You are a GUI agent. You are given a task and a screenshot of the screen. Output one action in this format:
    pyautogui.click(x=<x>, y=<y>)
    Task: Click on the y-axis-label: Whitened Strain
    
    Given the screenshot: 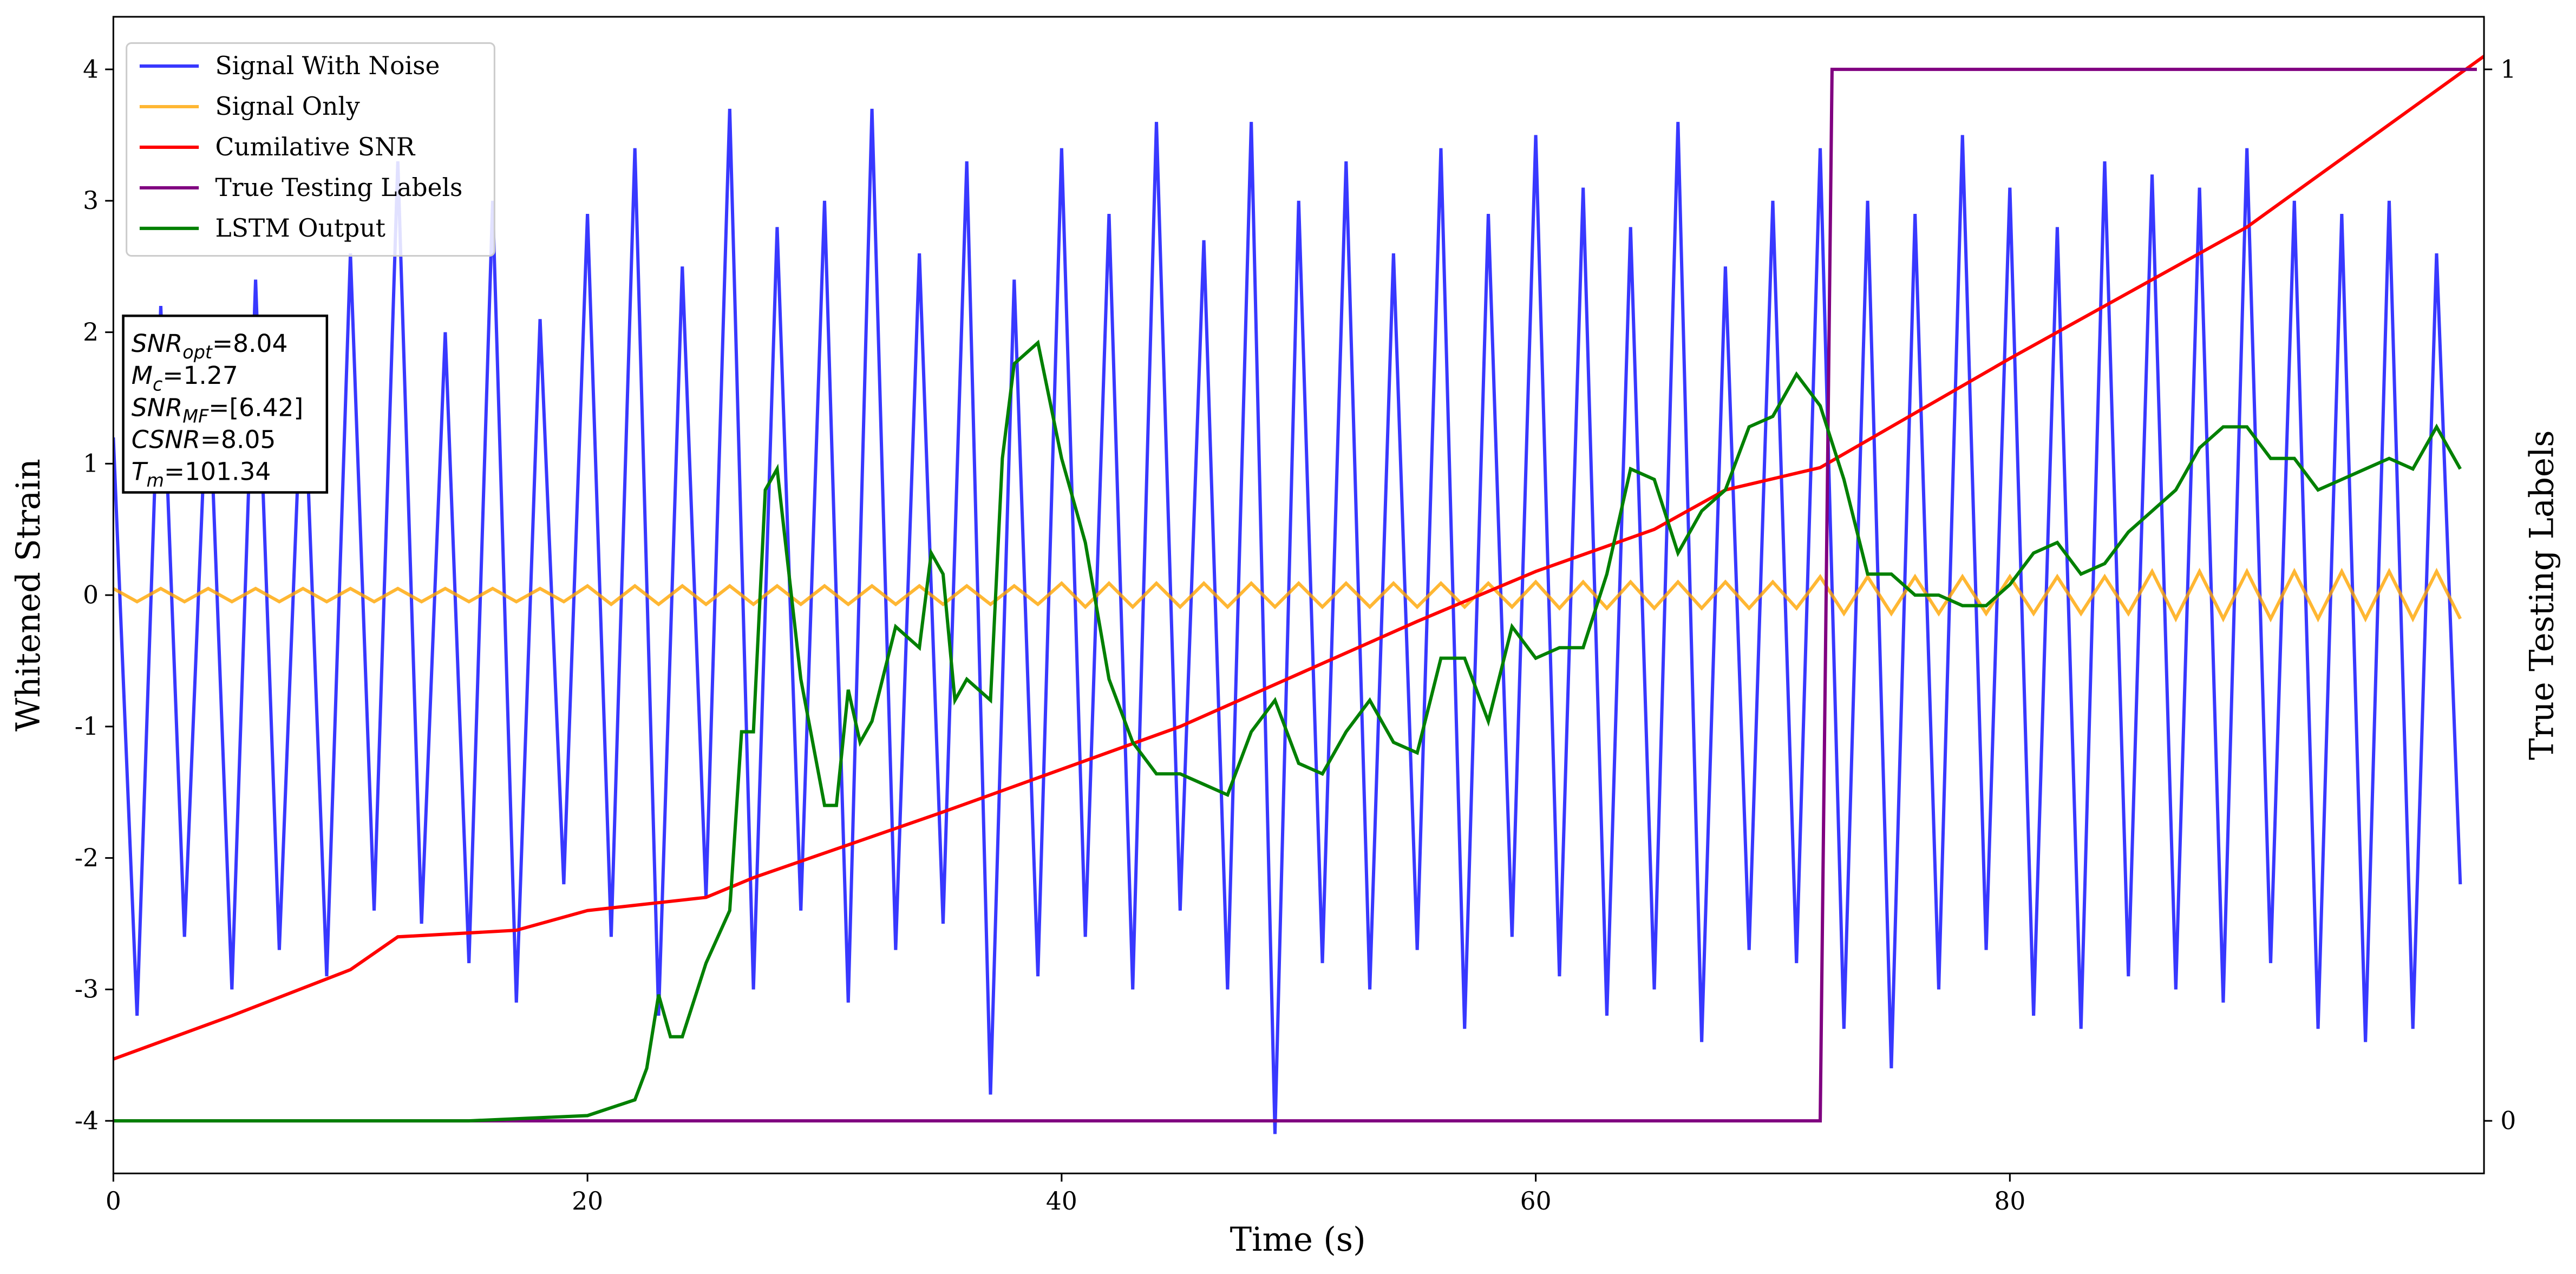 What is the action you would take?
    pyautogui.click(x=29, y=595)
    